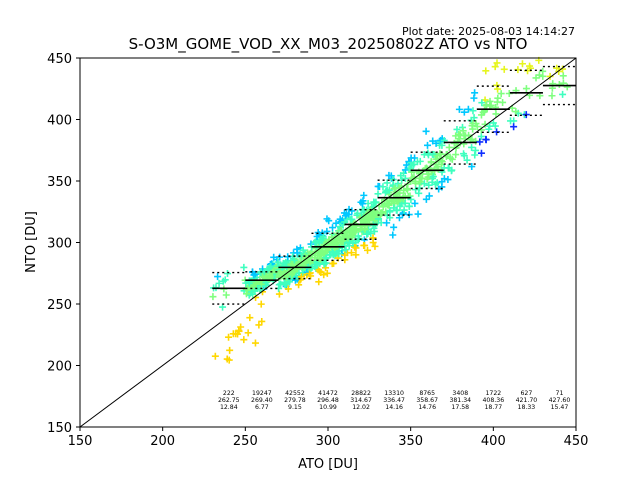 The width and height of the screenshot is (640, 480). Describe the element at coordinates (427, 407) in the screenshot. I see `bin-std-label: 14.76` at that location.